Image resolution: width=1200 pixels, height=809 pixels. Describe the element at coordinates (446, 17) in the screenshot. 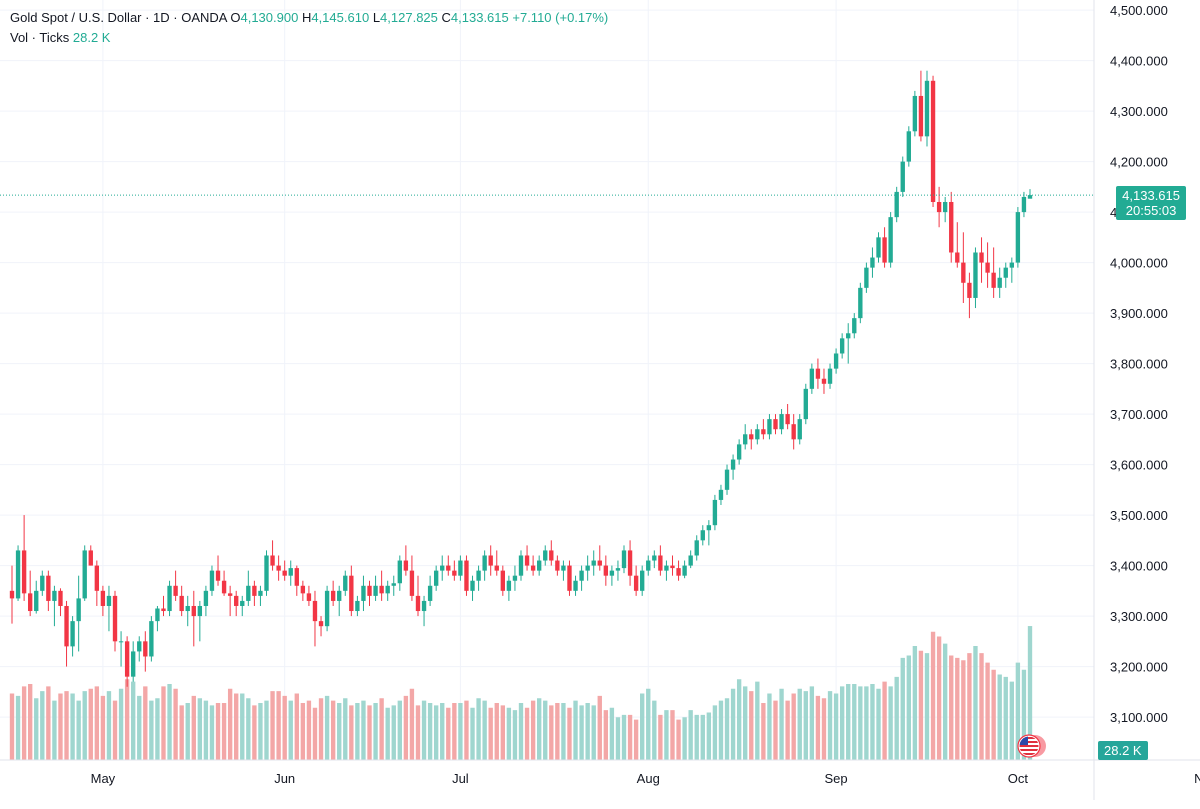

I see `close-label: C` at that location.